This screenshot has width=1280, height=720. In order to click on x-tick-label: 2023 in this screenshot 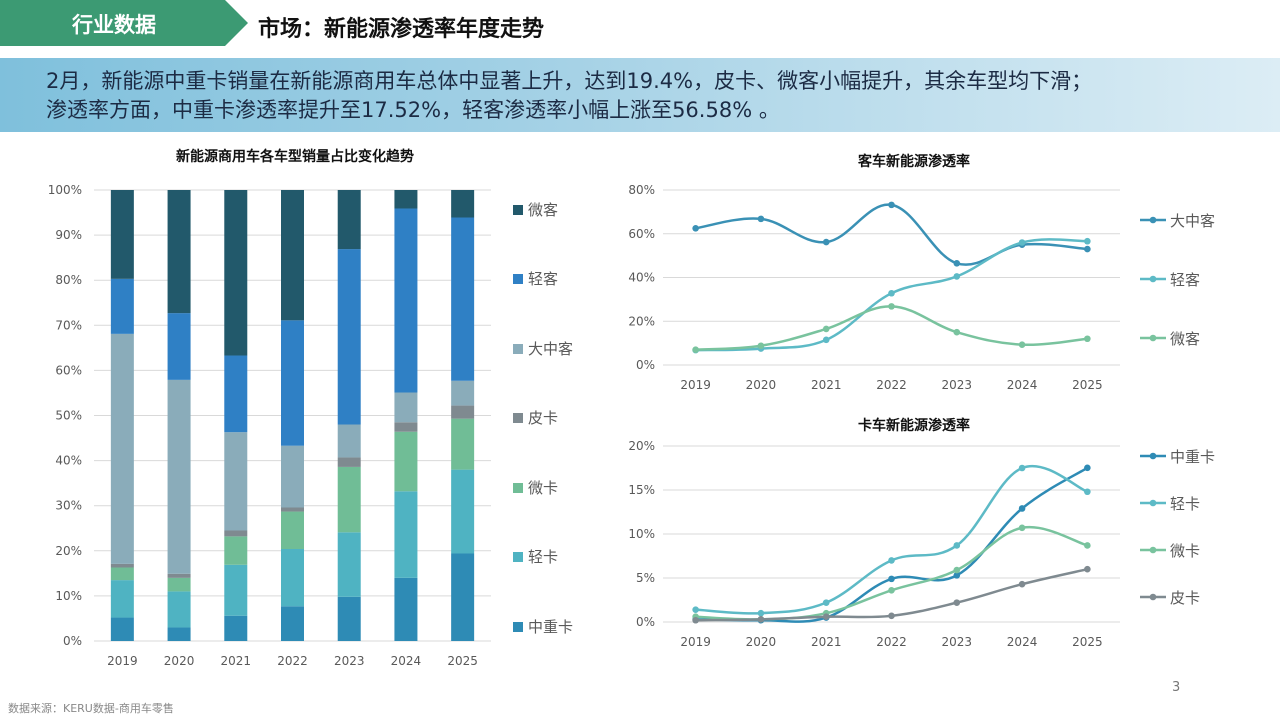, I will do `click(957, 642)`.